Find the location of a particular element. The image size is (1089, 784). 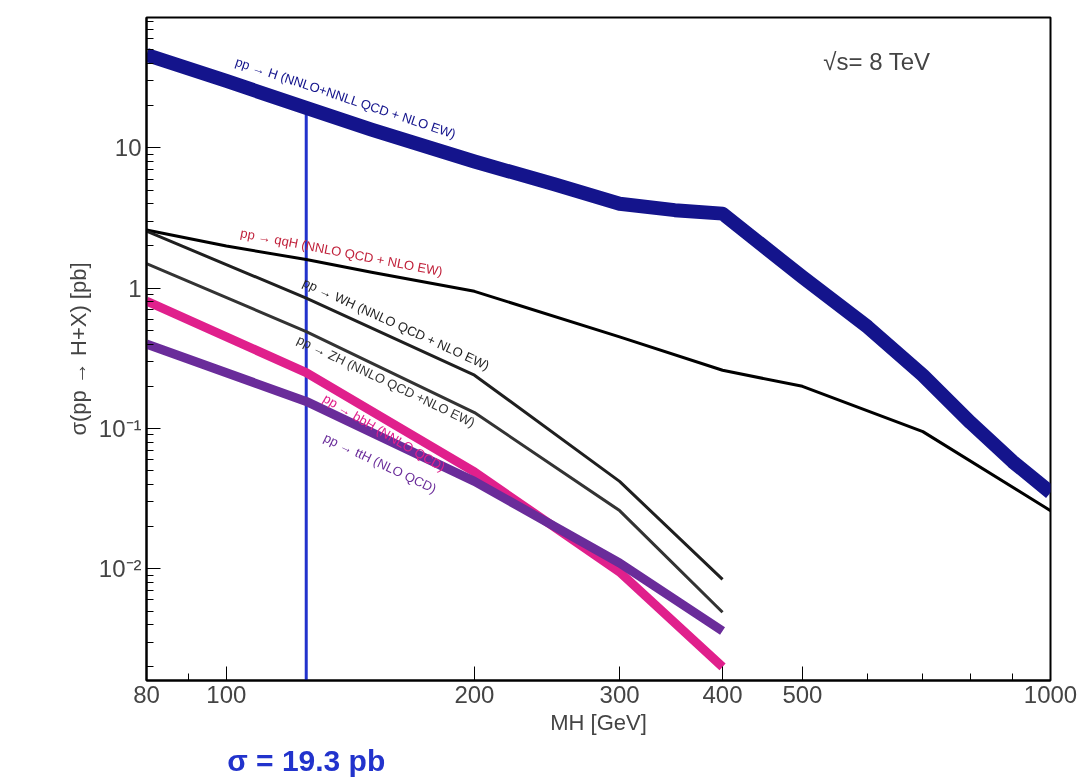

annotation: √s= 8 TeV is located at coordinates (877, 61).